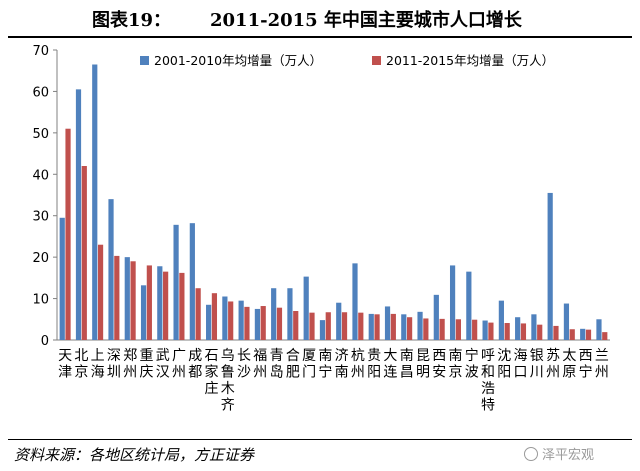 The width and height of the screenshot is (640, 471). What do you see at coordinates (455, 364) in the screenshot?
I see `x-tick-label: 南京` at bounding box center [455, 364].